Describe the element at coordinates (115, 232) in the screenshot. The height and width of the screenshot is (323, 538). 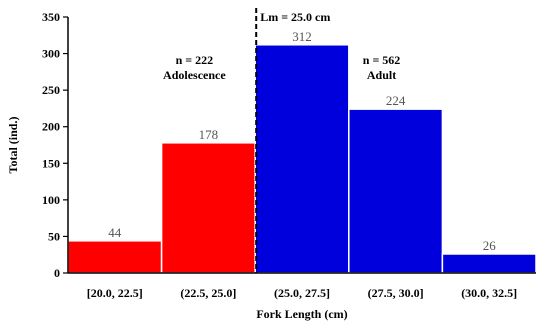
I see `bar-value-label: 44` at that location.